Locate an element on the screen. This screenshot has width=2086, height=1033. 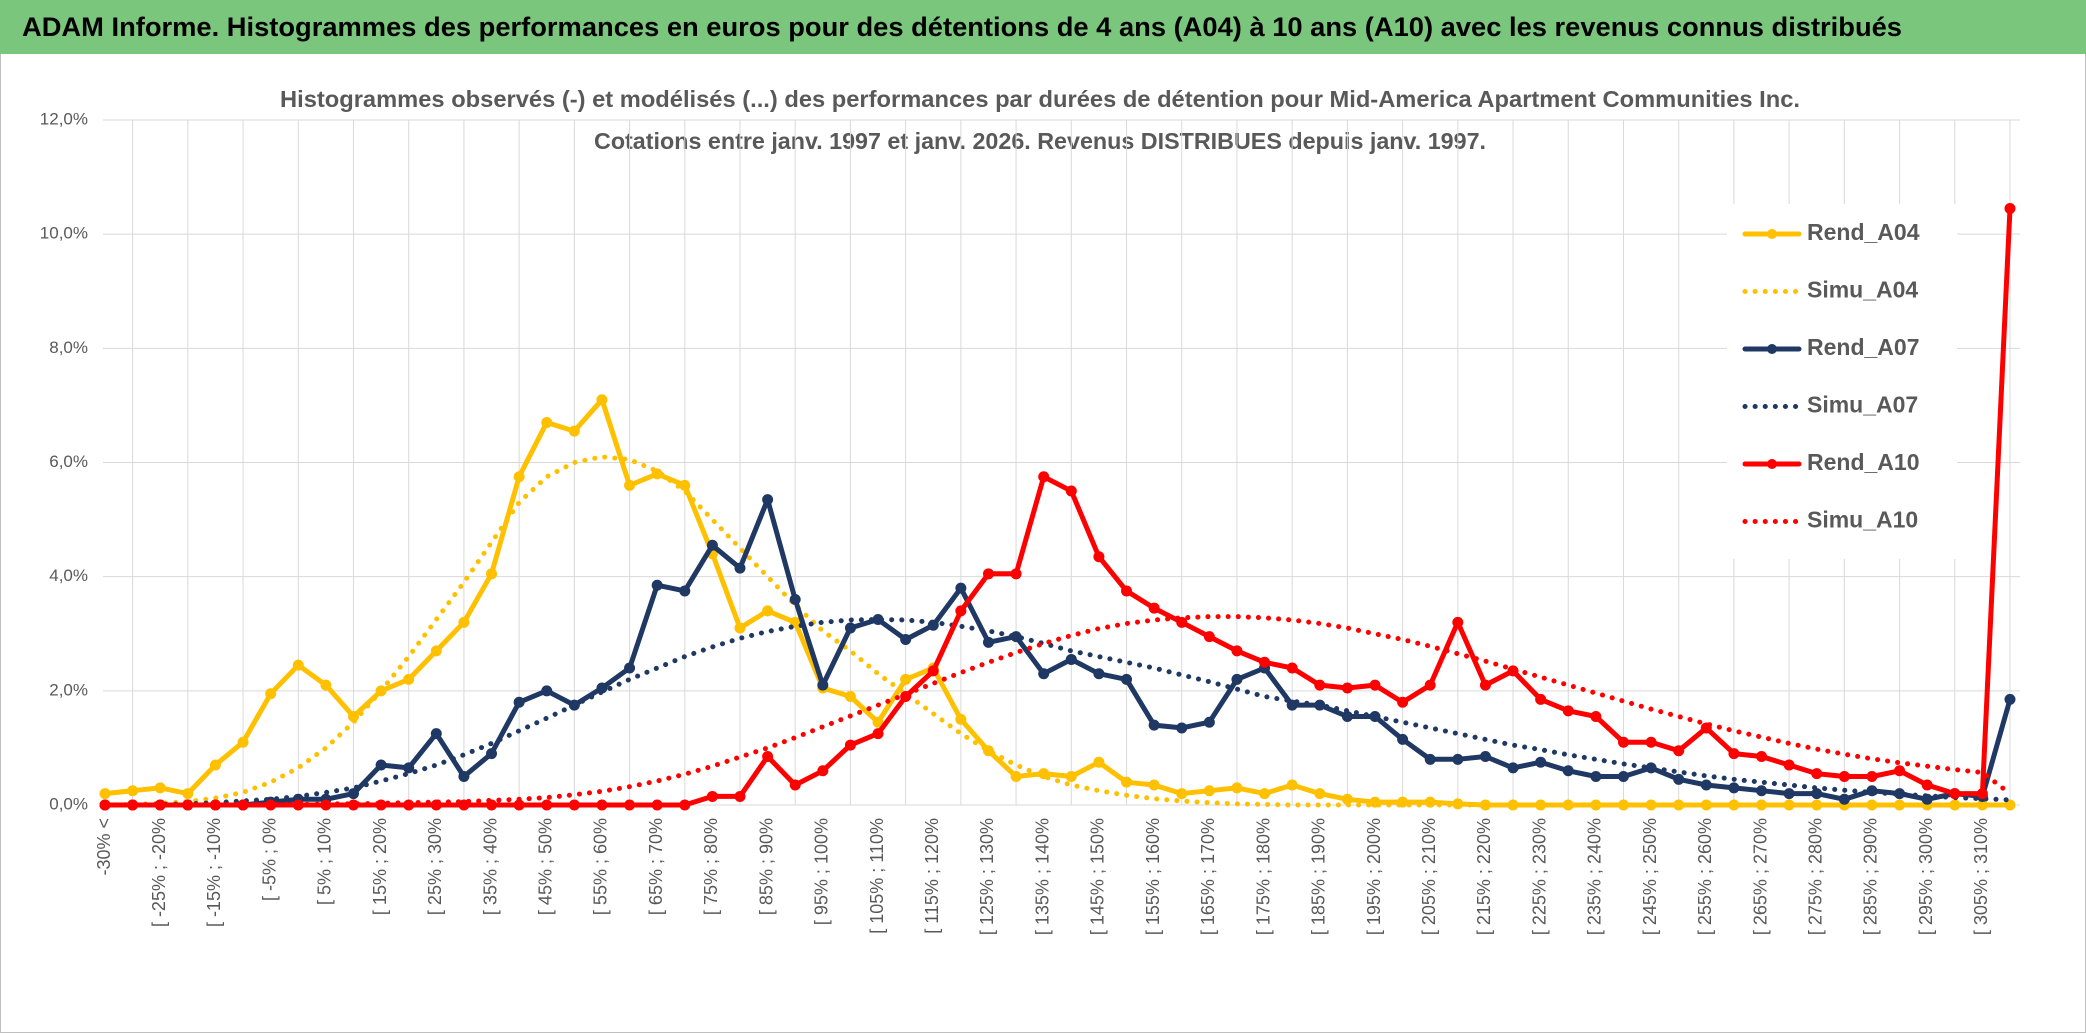
legend-label: Simu_A04 is located at coordinates (1862, 290).